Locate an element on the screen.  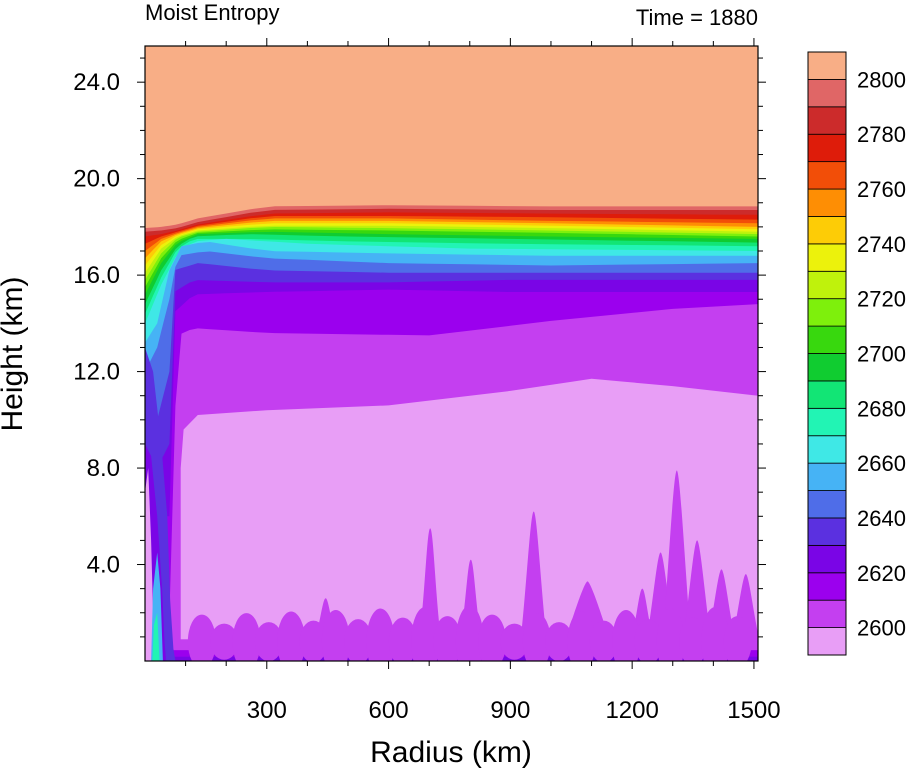
y-tick-label: 16.0 is located at coordinates (96, 275).